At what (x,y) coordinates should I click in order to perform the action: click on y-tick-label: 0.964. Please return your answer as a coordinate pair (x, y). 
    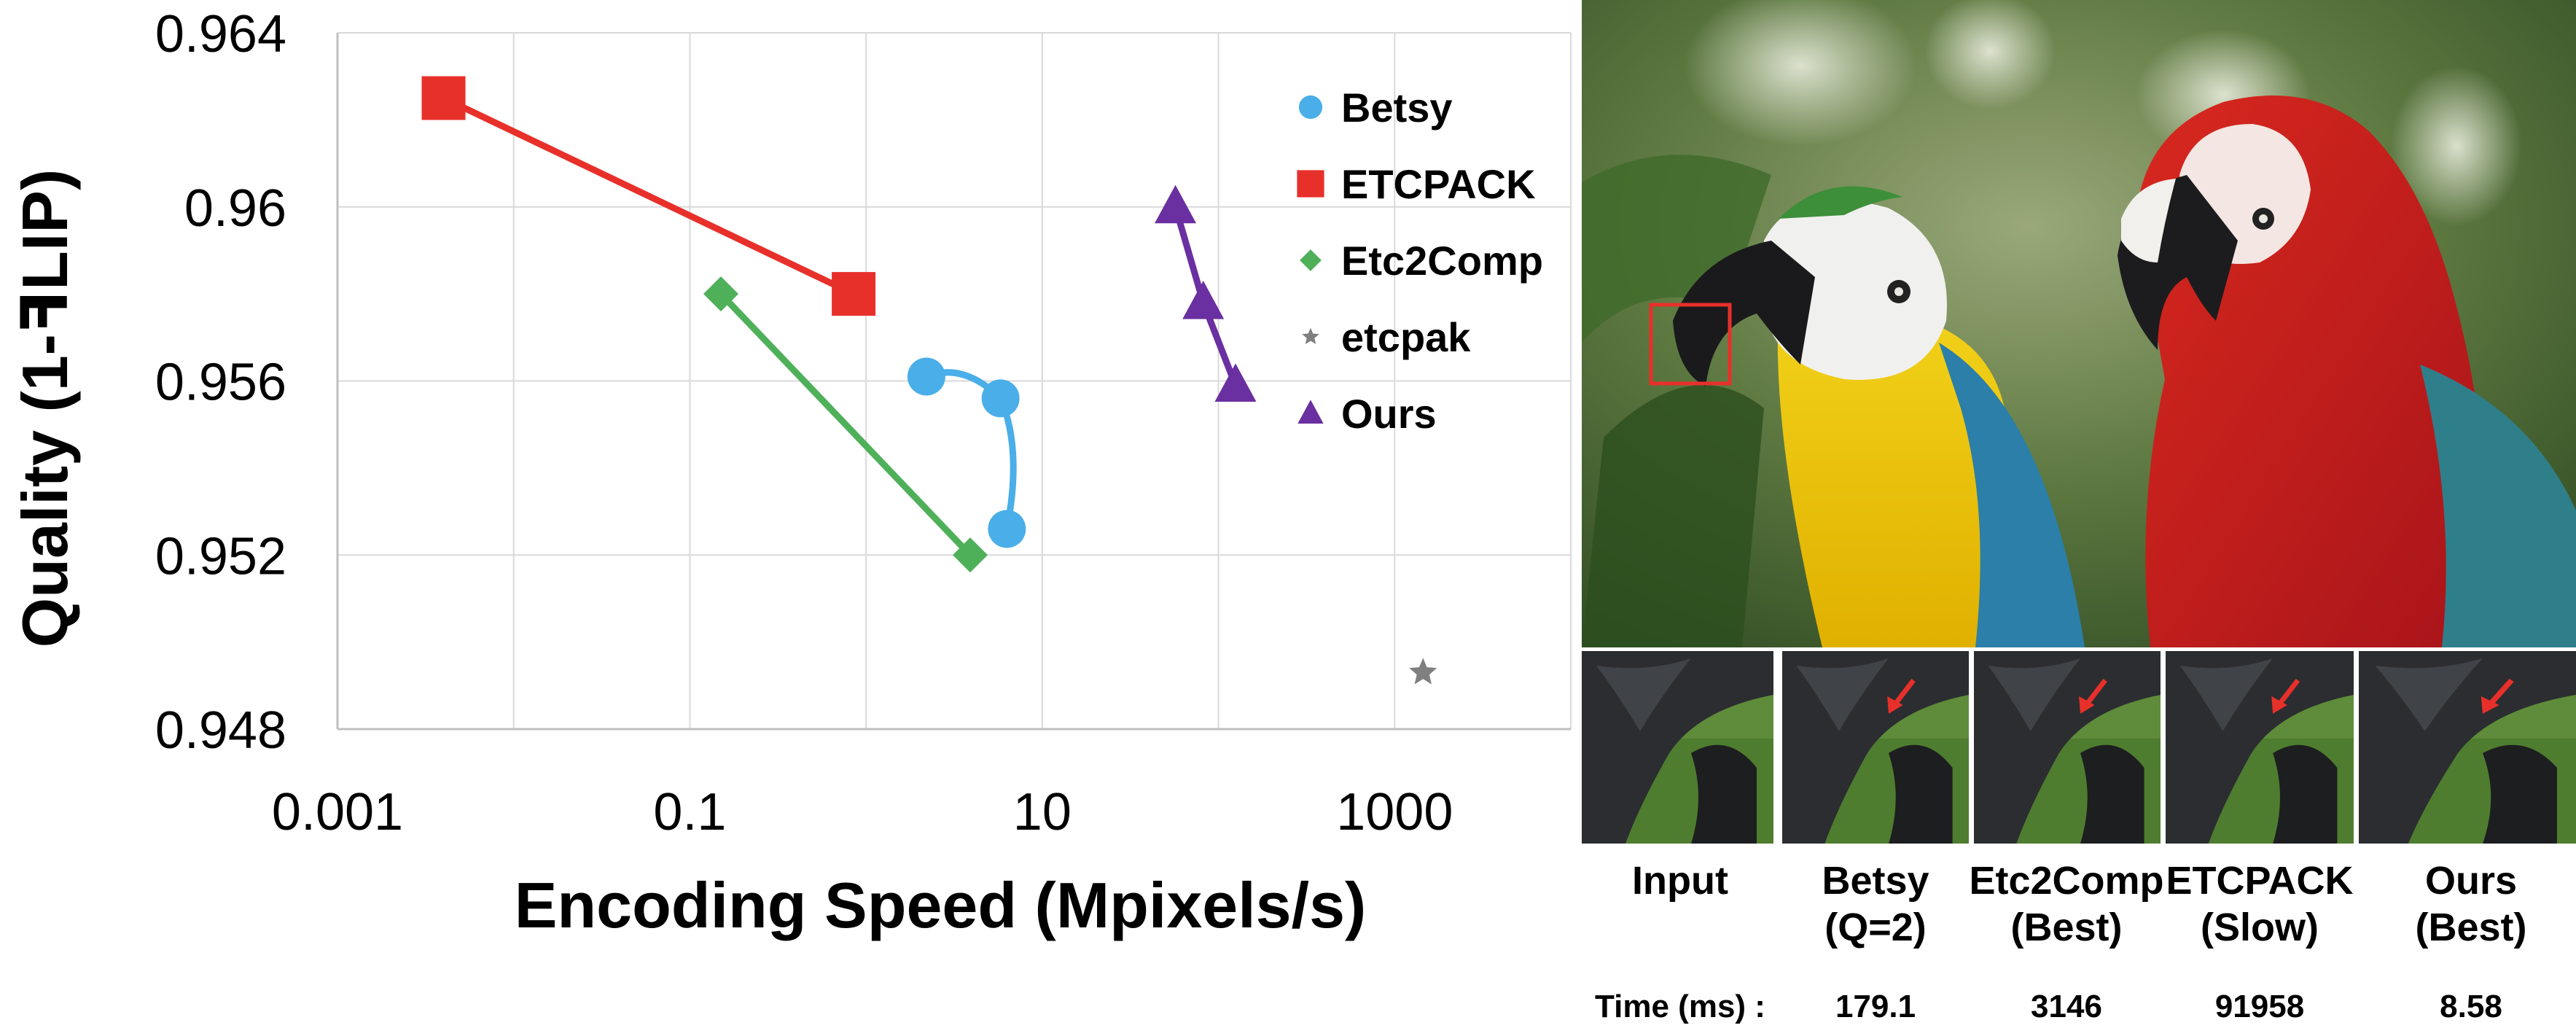
    Looking at the image, I should click on (221, 34).